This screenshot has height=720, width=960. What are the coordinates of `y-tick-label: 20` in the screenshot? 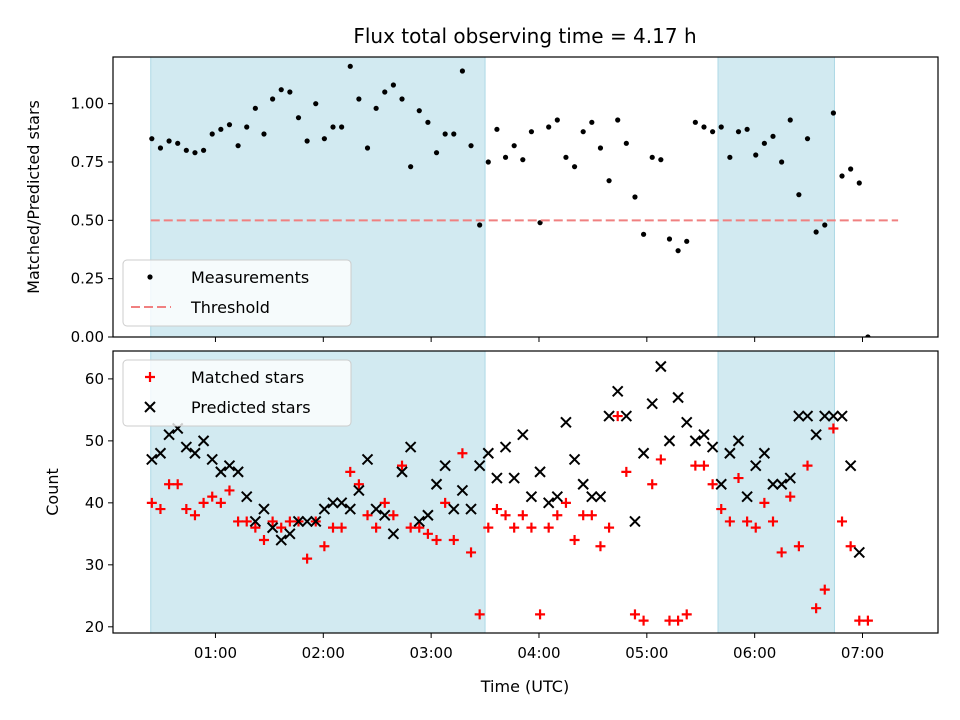 It's located at (94, 627).